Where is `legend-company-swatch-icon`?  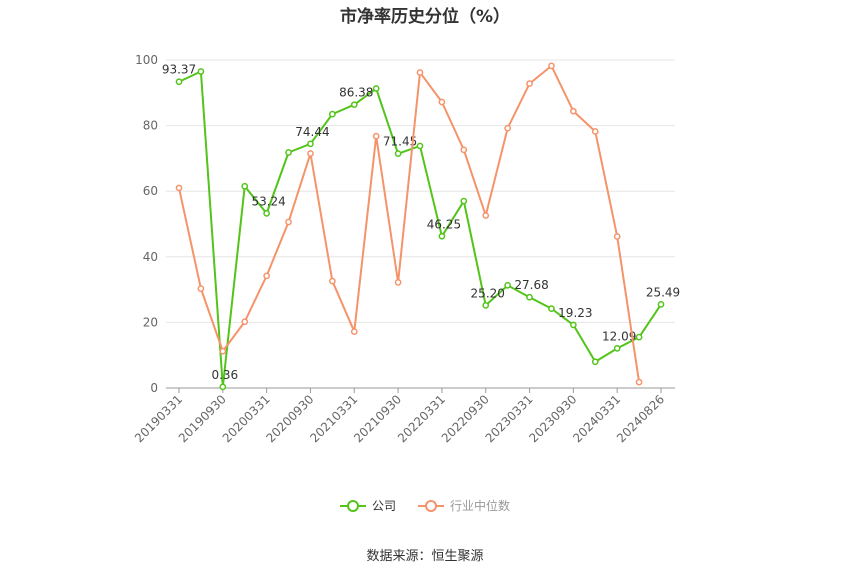
legend-company-swatch-icon is located at coordinates (352, 505).